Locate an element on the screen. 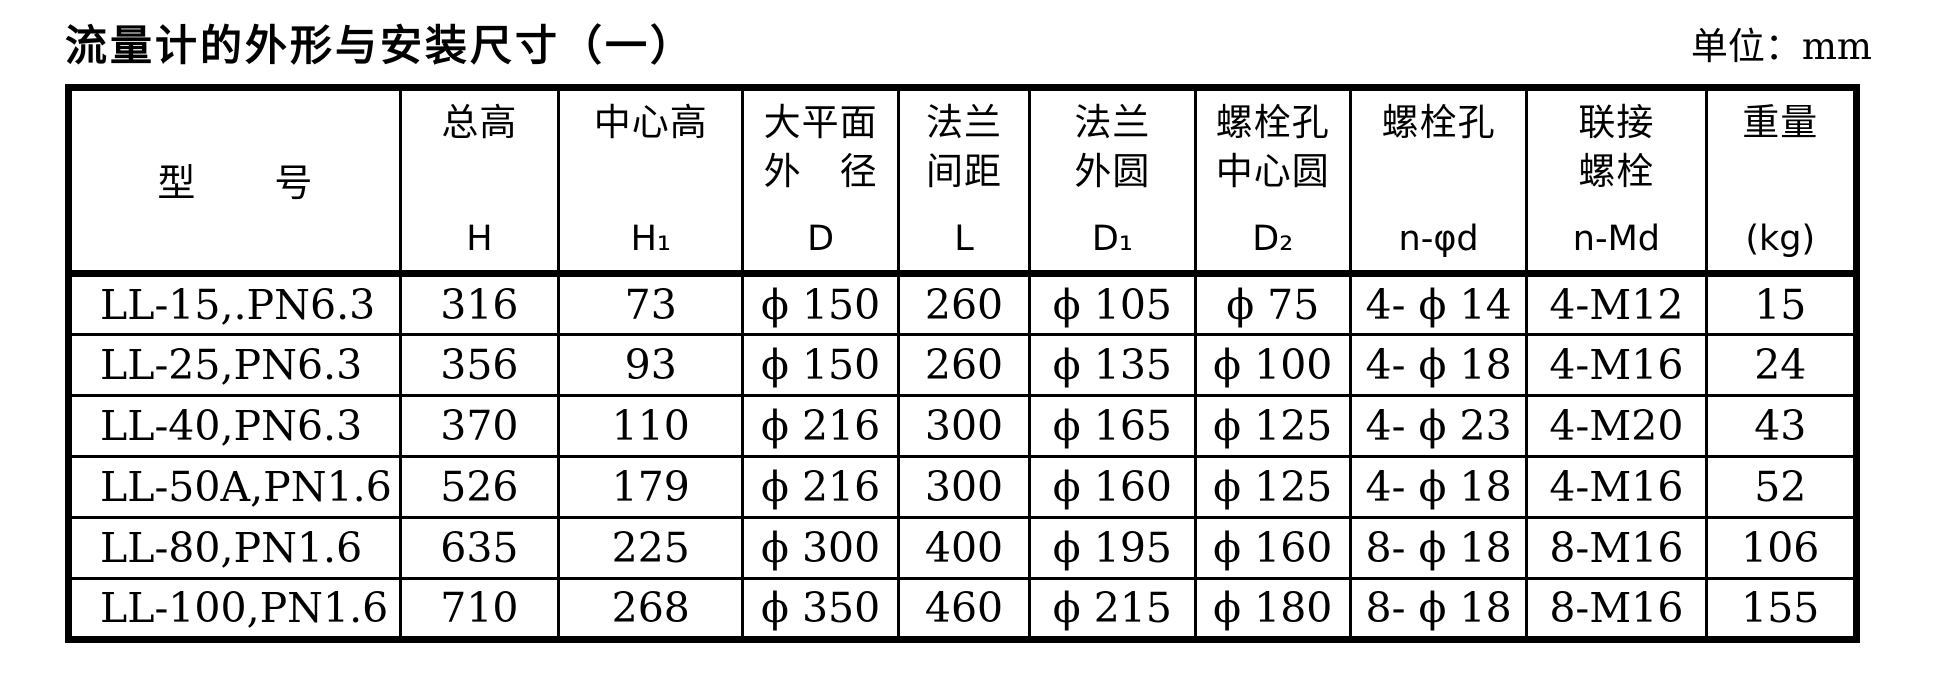  cell-center-height: 179 is located at coordinates (651, 487).